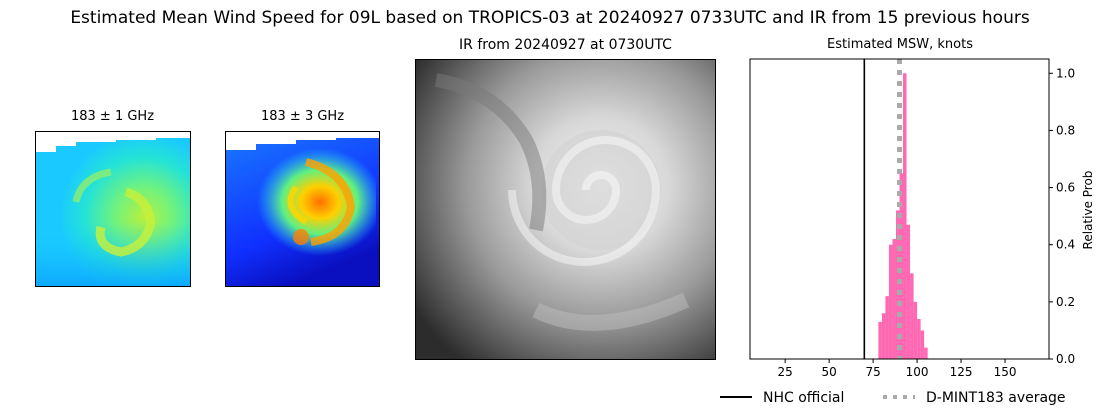  Describe the element at coordinates (1065, 359) in the screenshot. I see `y-tick-label: 0.0` at that location.